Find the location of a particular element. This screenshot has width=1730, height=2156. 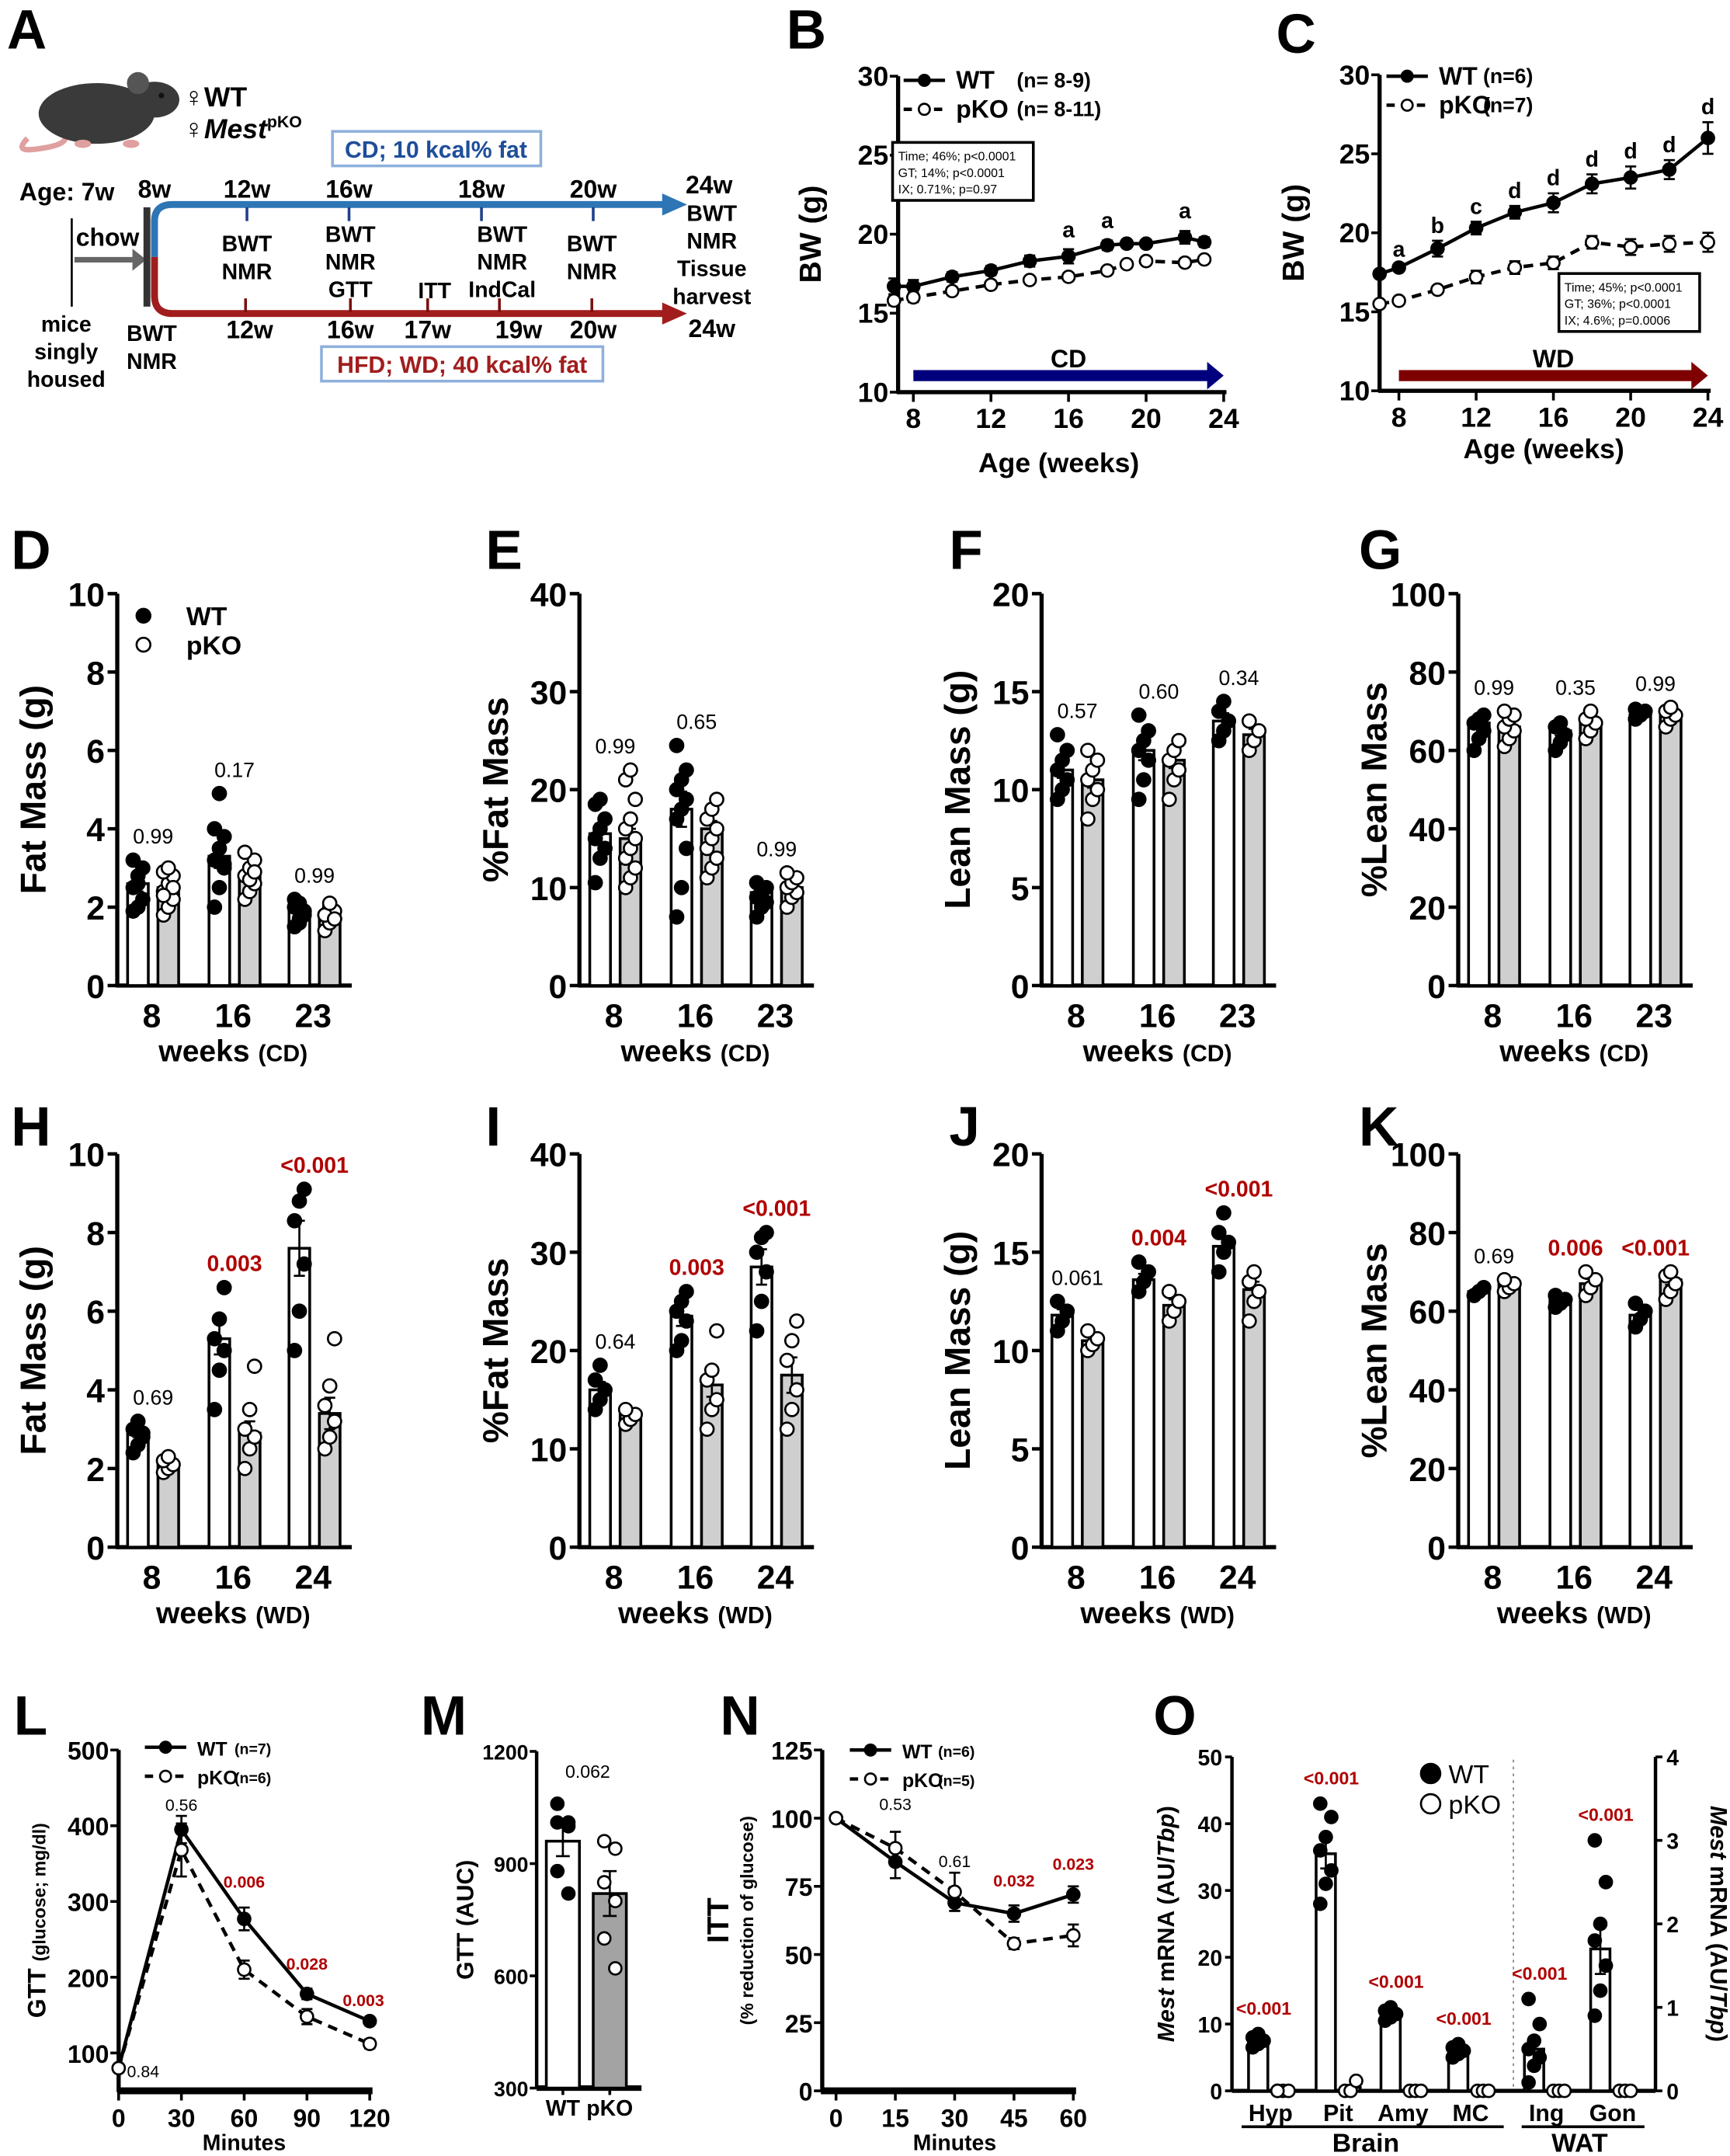

timepoint-measure: NMR is located at coordinates (502, 262).